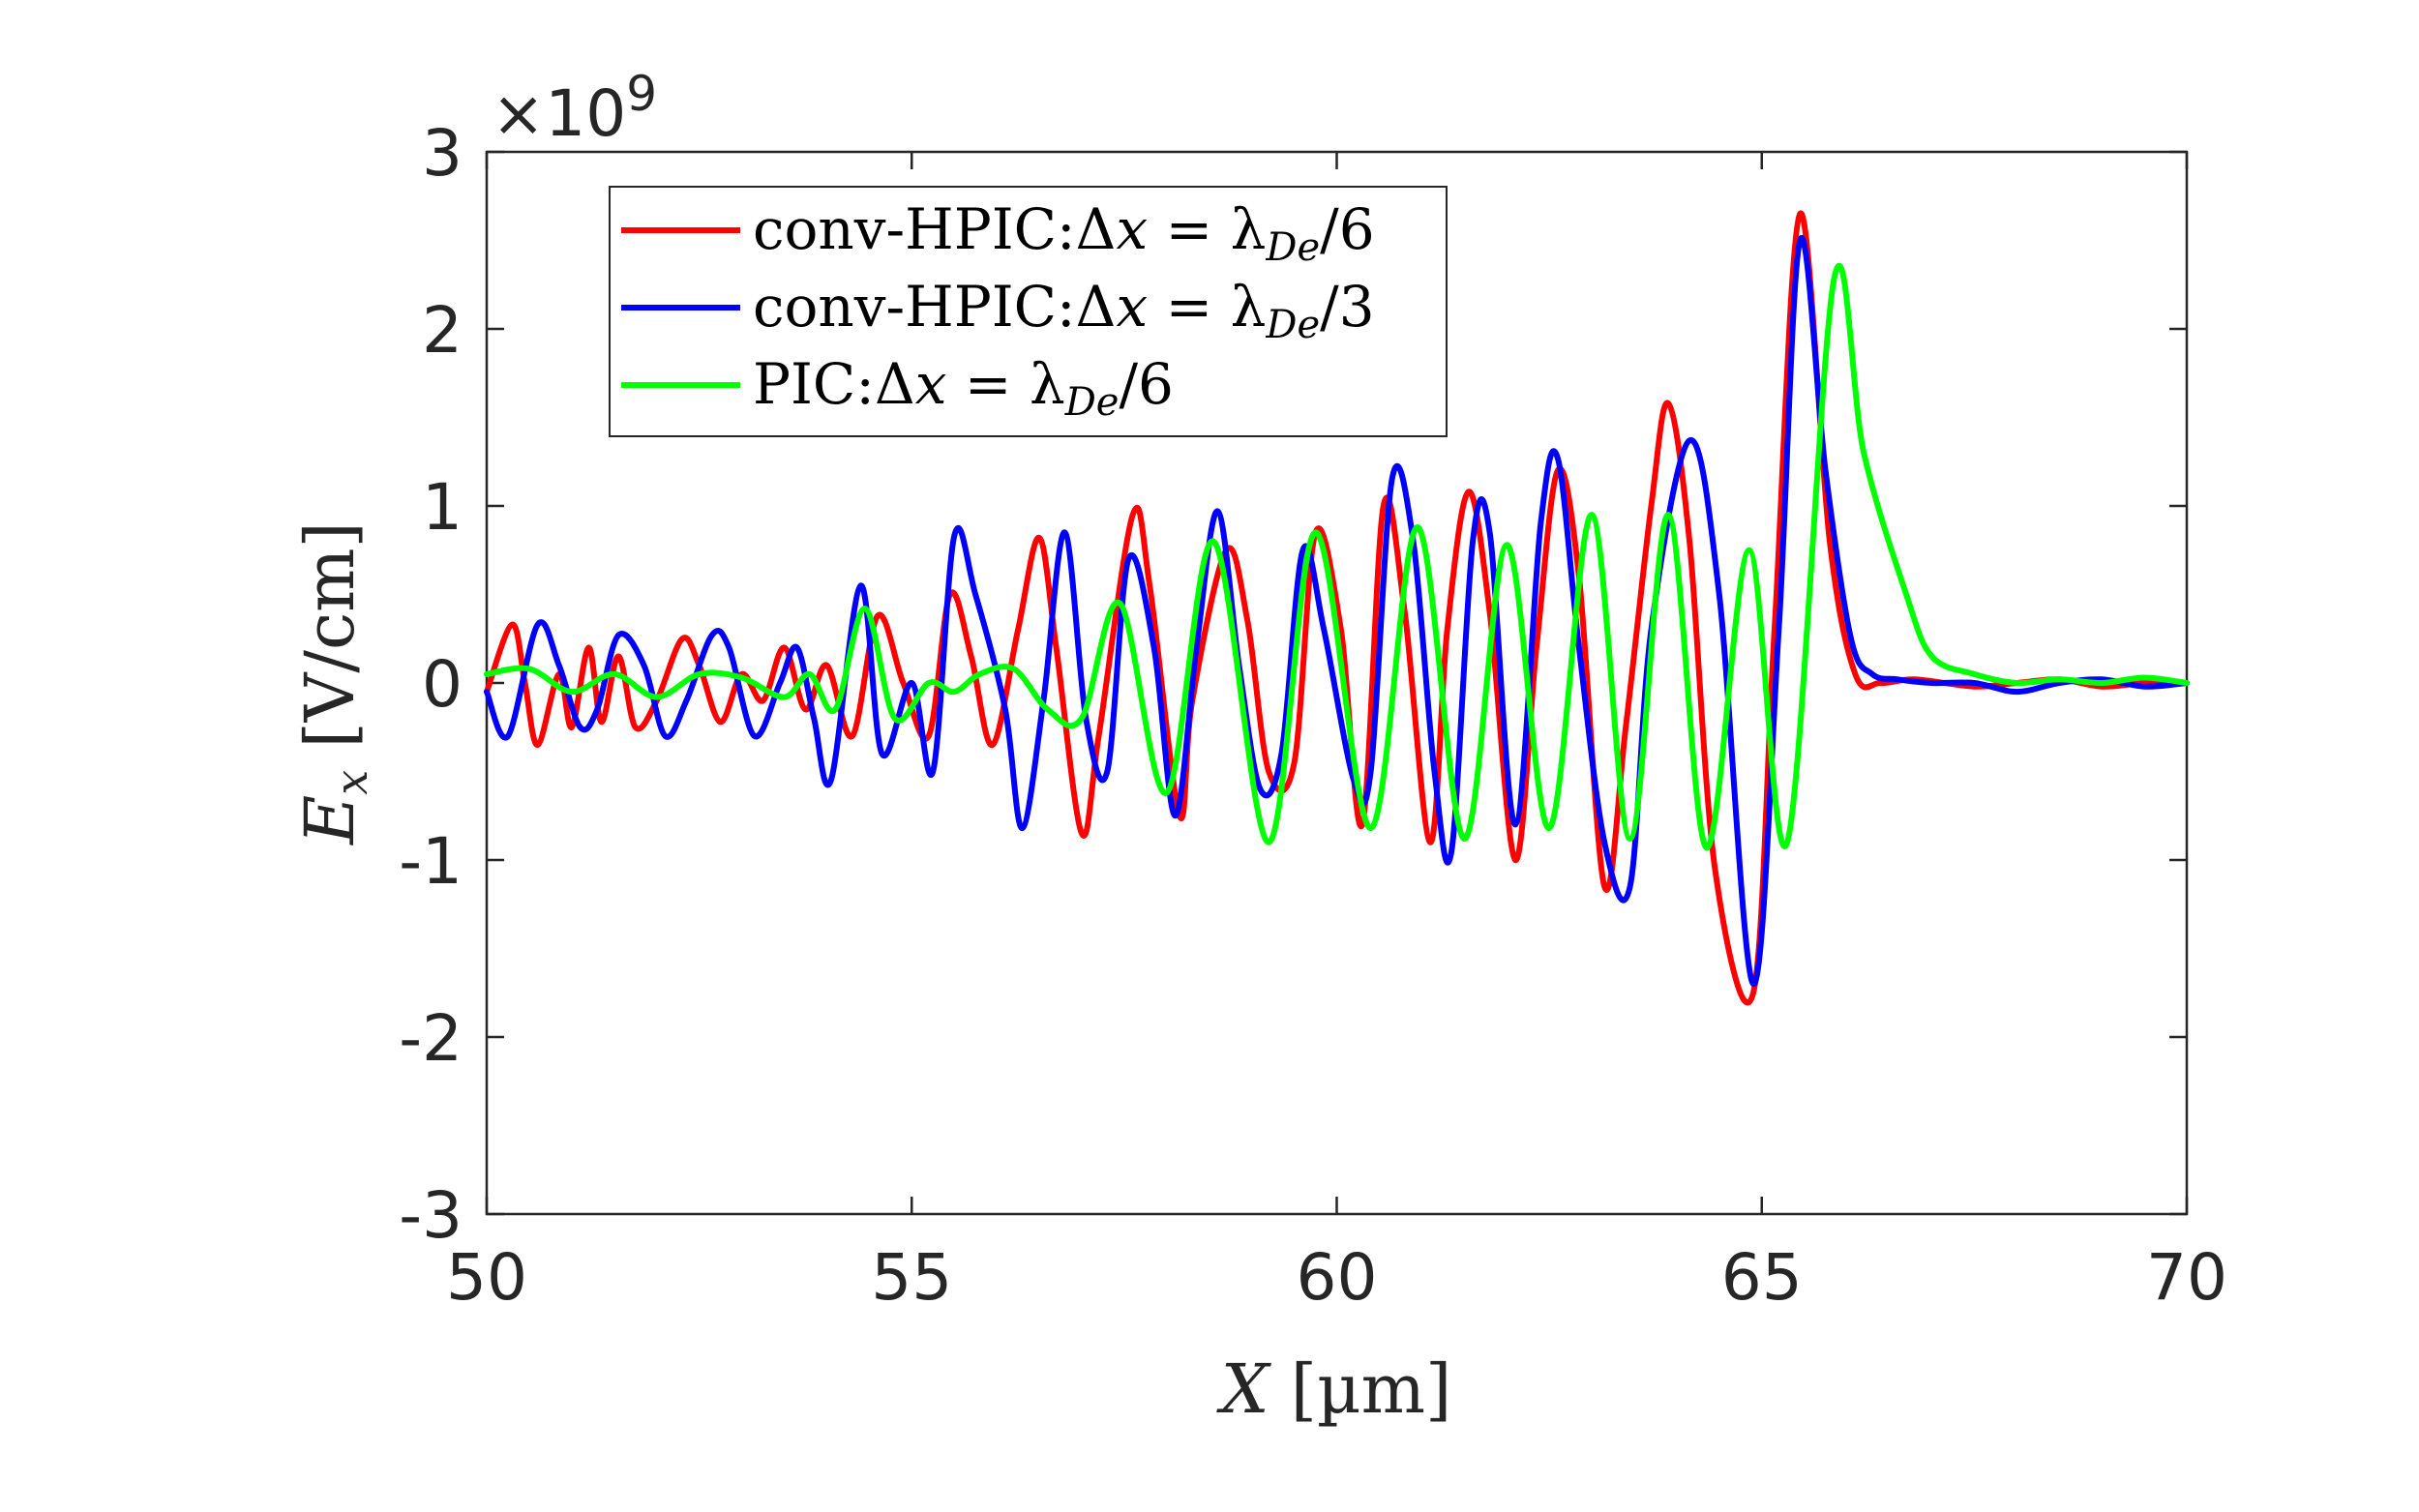 Image resolution: width=2419 pixels, height=1512 pixels. What do you see at coordinates (1762, 1277) in the screenshot?
I see `x-tick-label: 65` at bounding box center [1762, 1277].